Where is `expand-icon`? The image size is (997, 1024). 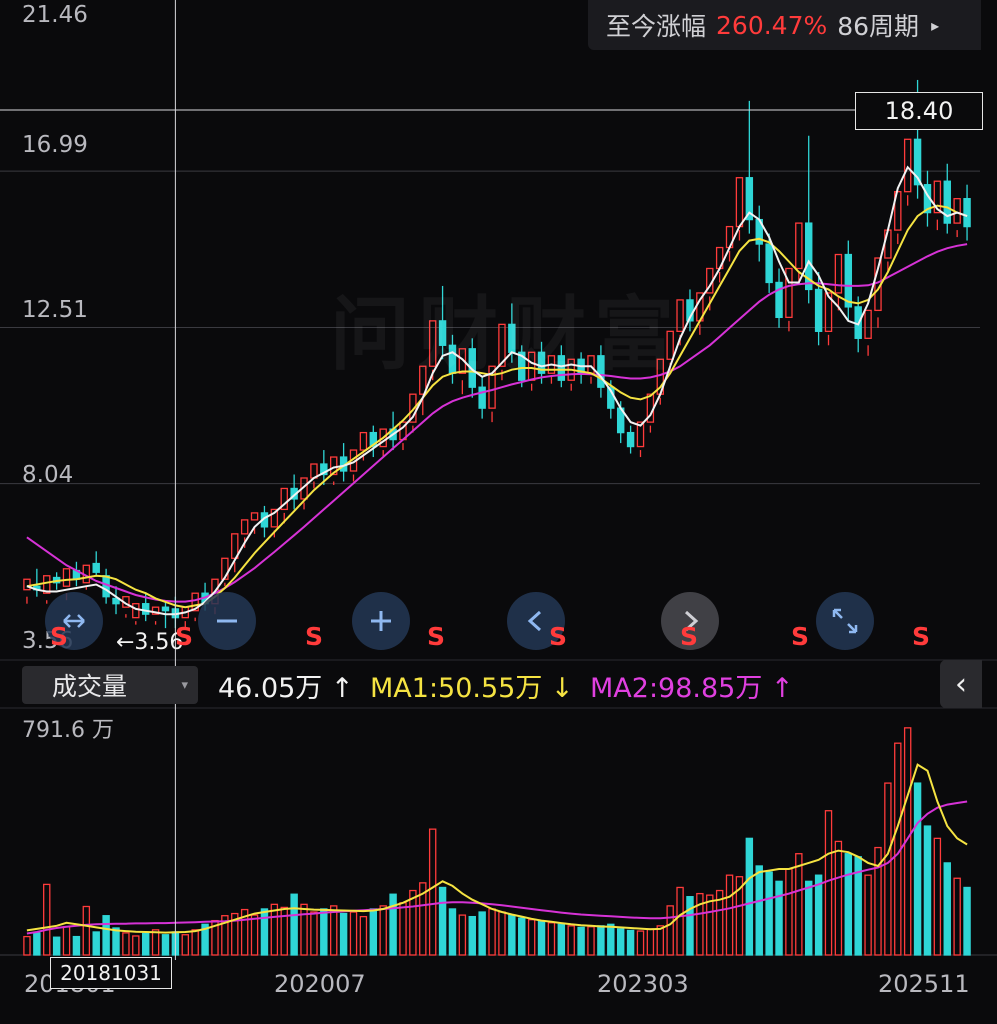 expand-icon is located at coordinates (845, 621).